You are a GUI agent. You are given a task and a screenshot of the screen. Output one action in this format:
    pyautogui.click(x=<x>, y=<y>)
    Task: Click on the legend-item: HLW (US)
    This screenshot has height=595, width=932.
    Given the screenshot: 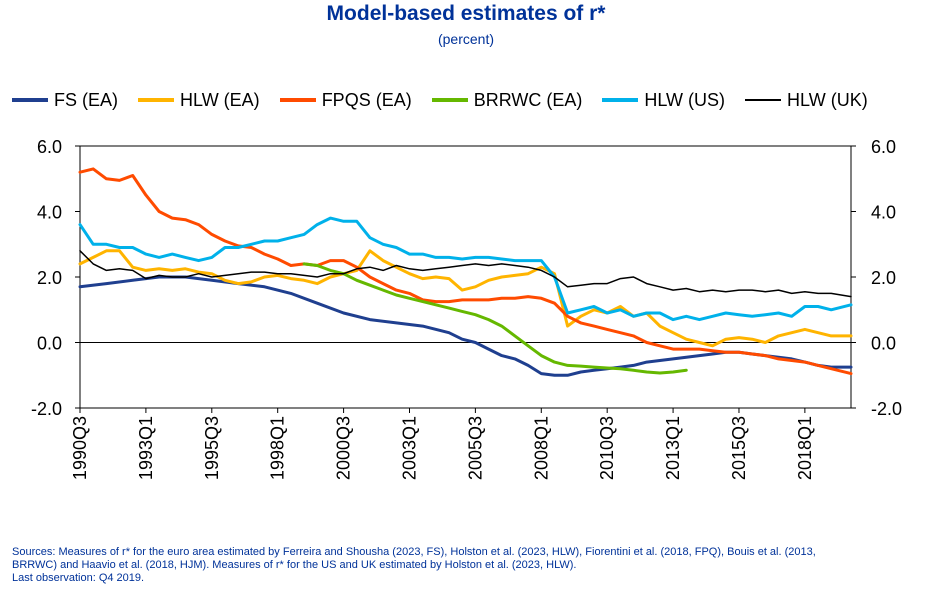 What is the action you would take?
    pyautogui.click(x=663, y=100)
    